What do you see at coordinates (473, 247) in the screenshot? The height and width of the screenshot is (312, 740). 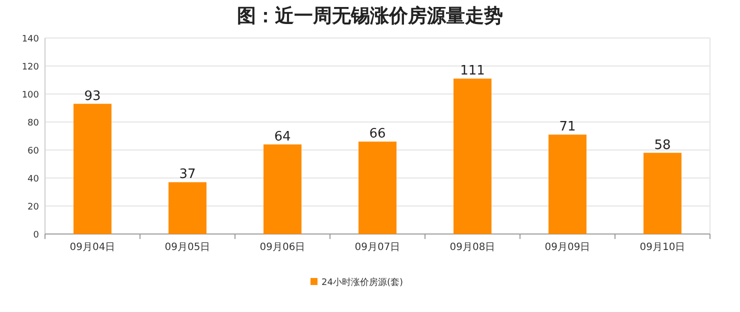 I see `x-tick-label: 09月08日` at bounding box center [473, 247].